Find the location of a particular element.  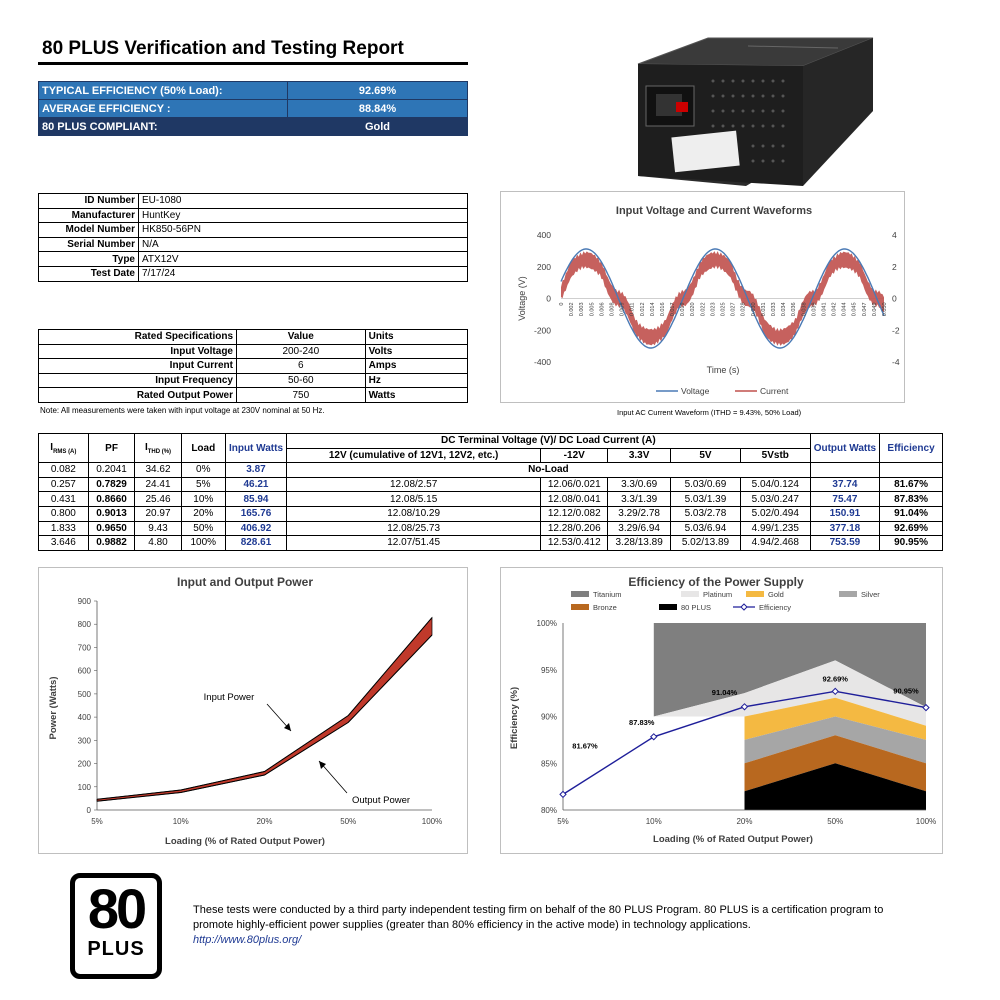

y-tick-label: 400 is located at coordinates (85, 717).